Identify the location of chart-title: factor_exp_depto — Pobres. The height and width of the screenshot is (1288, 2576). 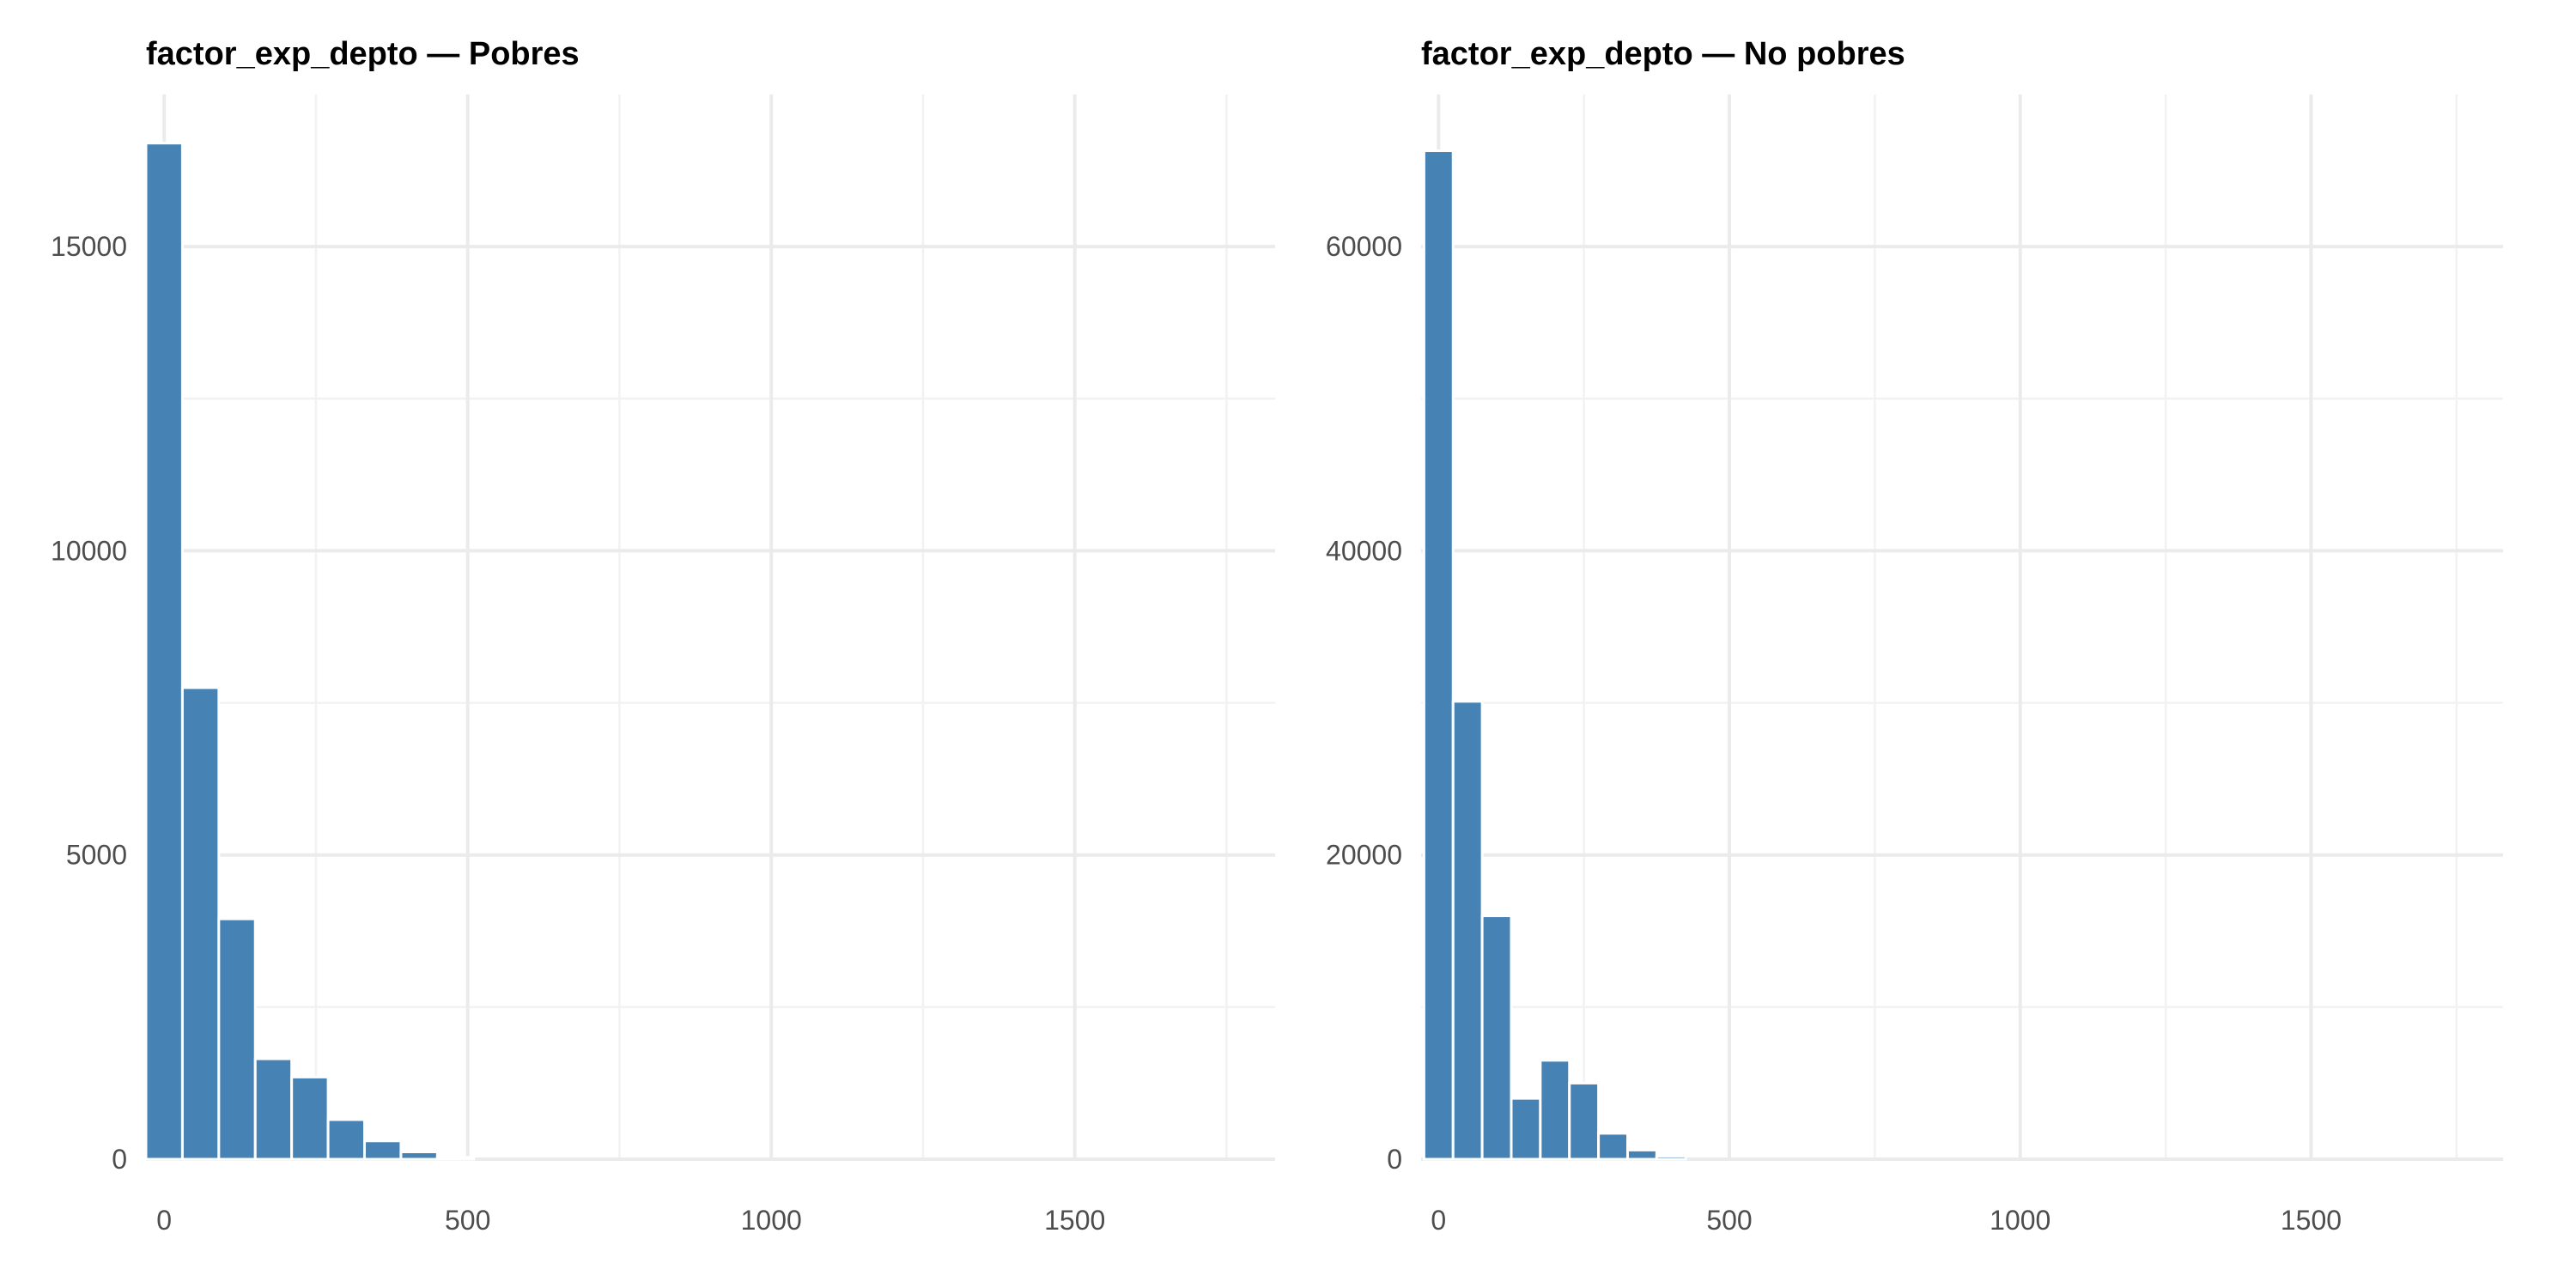
(363, 54).